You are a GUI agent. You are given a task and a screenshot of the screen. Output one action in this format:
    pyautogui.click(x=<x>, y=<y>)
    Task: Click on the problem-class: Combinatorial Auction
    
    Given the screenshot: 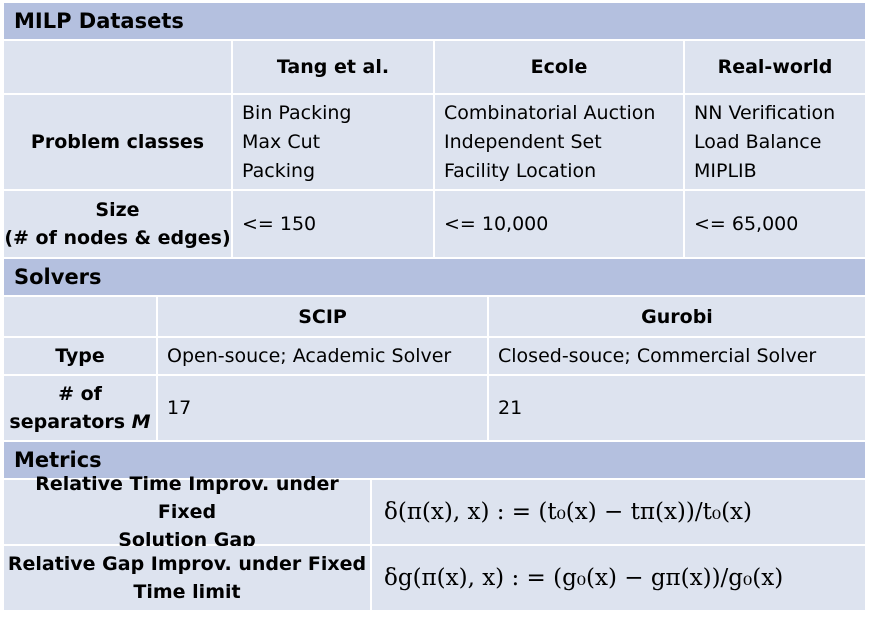 What is the action you would take?
    pyautogui.click(x=550, y=112)
    